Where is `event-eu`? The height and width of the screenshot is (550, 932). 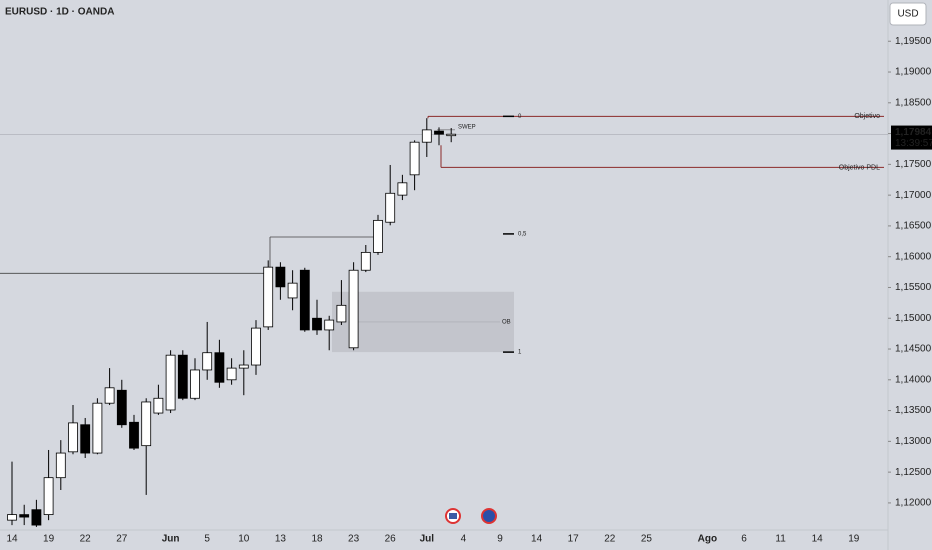
event-eu is located at coordinates (489, 516).